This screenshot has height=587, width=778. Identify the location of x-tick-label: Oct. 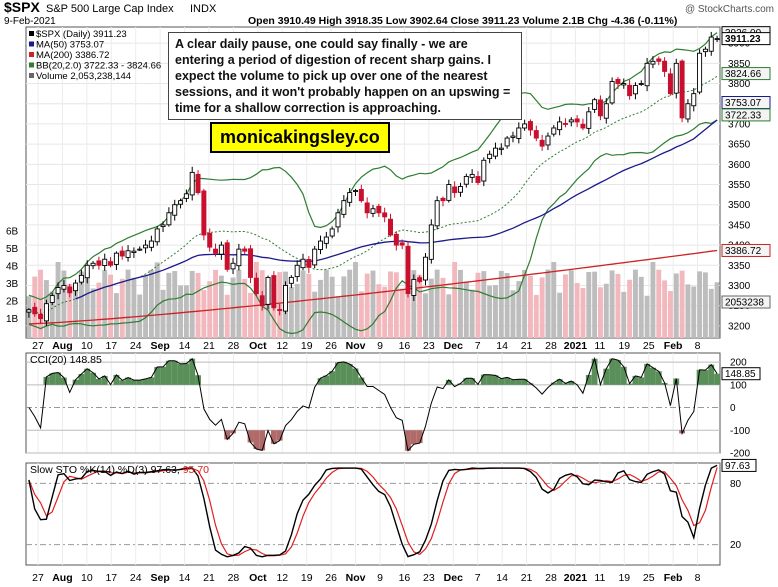
(258, 346).